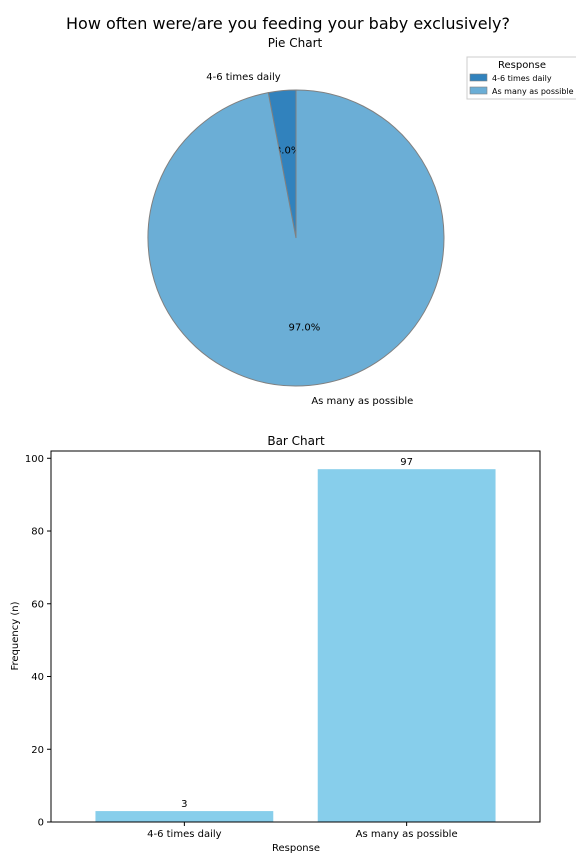  What do you see at coordinates (184, 834) in the screenshot?
I see `x-tick-label: 4-6 times daily` at bounding box center [184, 834].